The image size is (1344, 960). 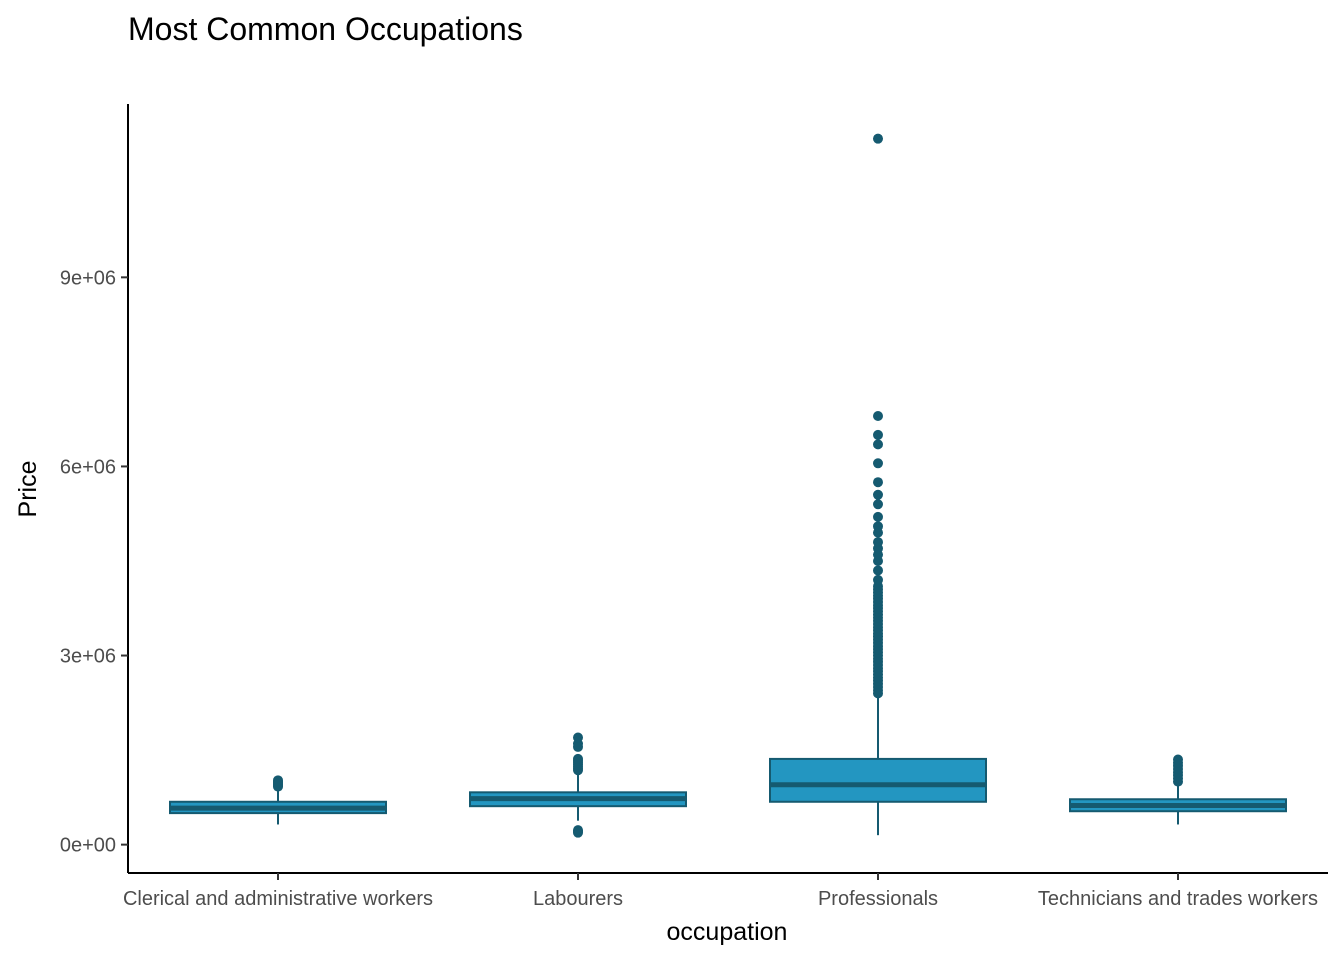 I want to click on x-tick-label: Labourers, so click(x=578, y=899).